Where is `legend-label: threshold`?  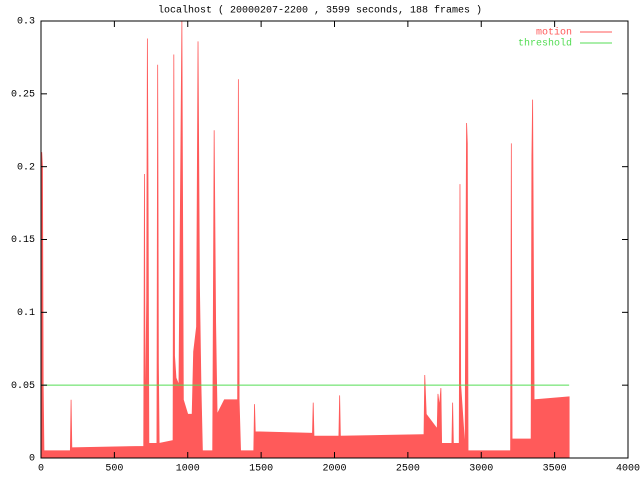 legend-label: threshold is located at coordinates (545, 44).